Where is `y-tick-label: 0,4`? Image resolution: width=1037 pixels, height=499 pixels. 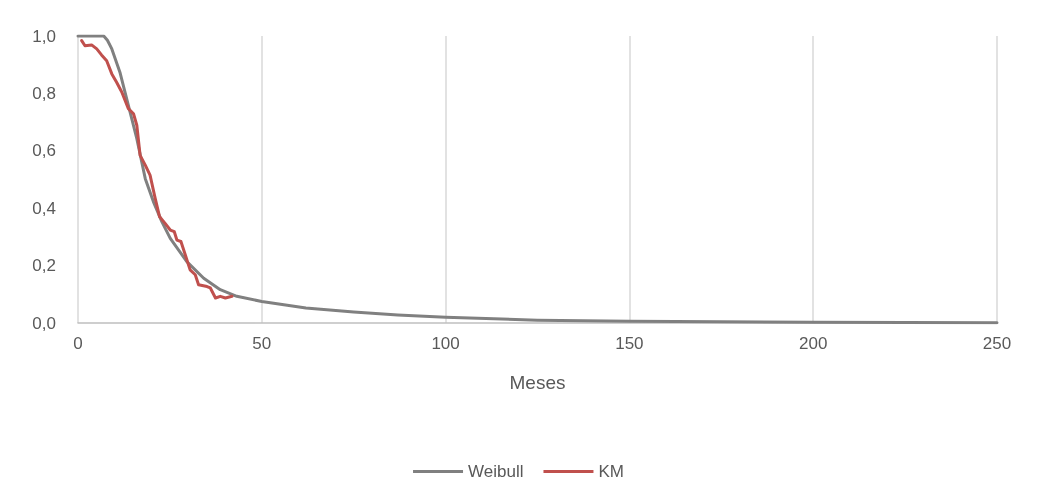
y-tick-label: 0,4 is located at coordinates (44, 208).